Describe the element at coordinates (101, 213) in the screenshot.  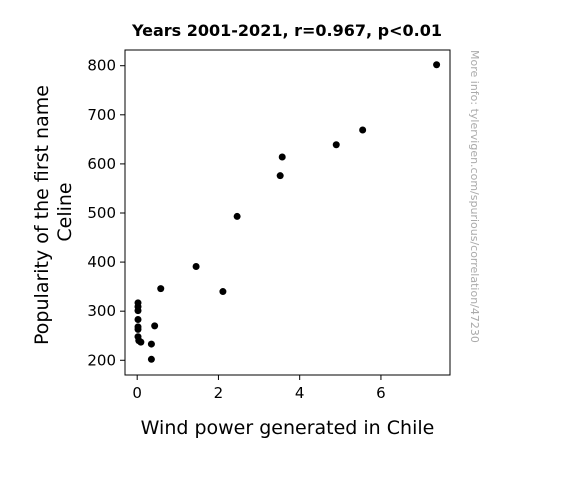
I see `y-tick-label: 500` at that location.